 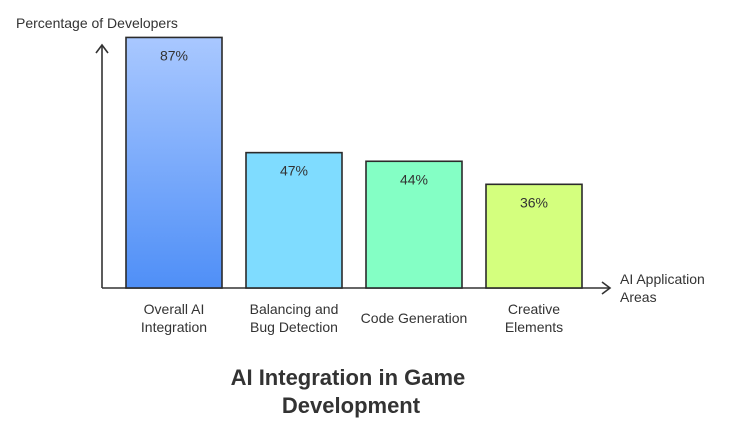 What do you see at coordinates (102, 48) in the screenshot?
I see `y-axis-arrow-icon` at bounding box center [102, 48].